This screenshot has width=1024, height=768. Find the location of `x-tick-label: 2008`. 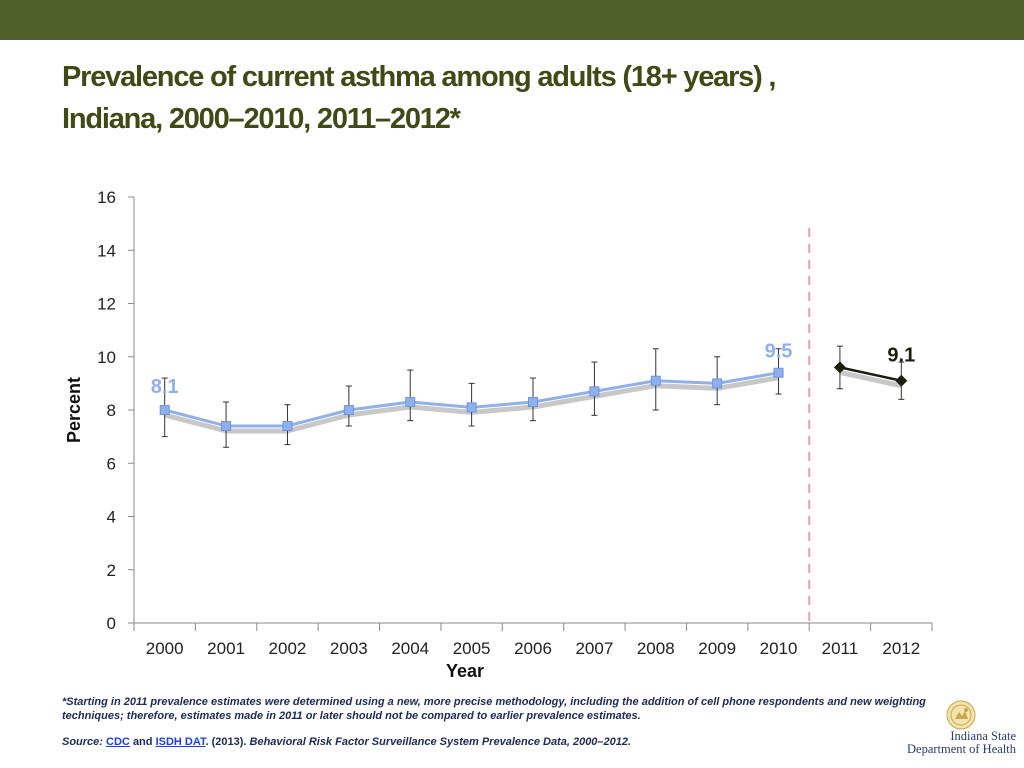

x-tick-label: 2008 is located at coordinates (656, 648).